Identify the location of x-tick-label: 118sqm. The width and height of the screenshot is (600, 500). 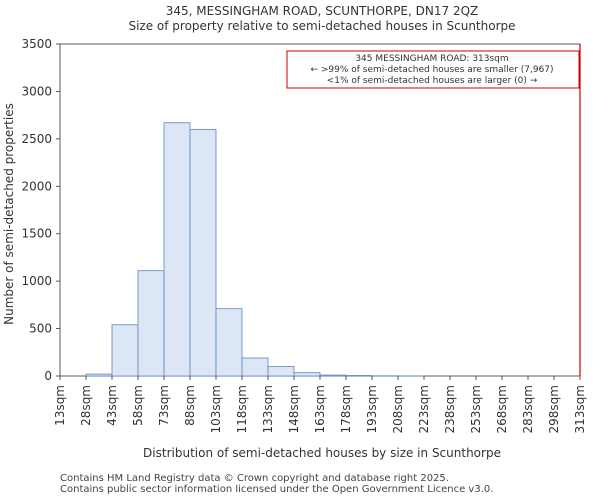
(242, 409).